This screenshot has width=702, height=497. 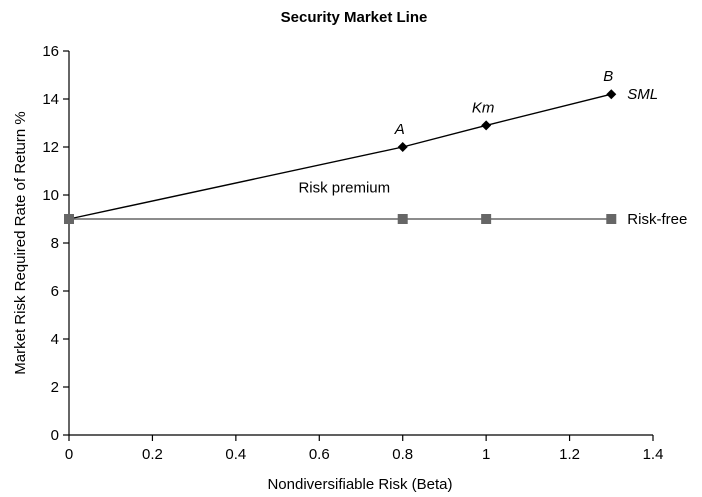 I want to click on y-tick-label: 14, so click(x=50, y=99).